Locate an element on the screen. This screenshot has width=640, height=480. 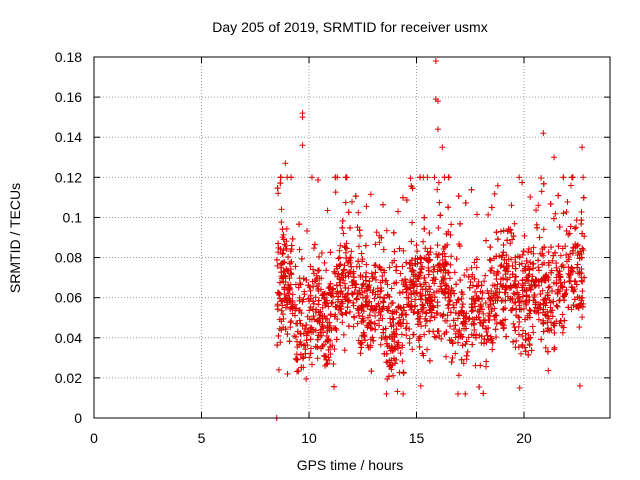
x-axis-label: GPS time / hours is located at coordinates (350, 465).